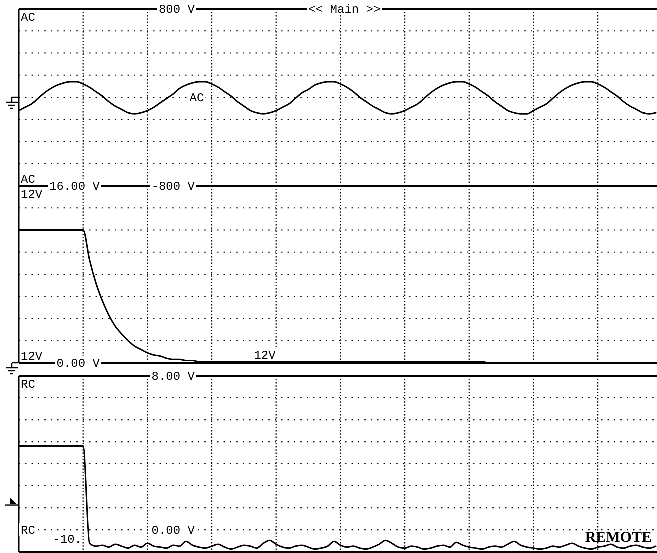 The height and width of the screenshot is (553, 657). Describe the element at coordinates (174, 377) in the screenshot. I see `y-tick-label: 8.00 V` at that location.